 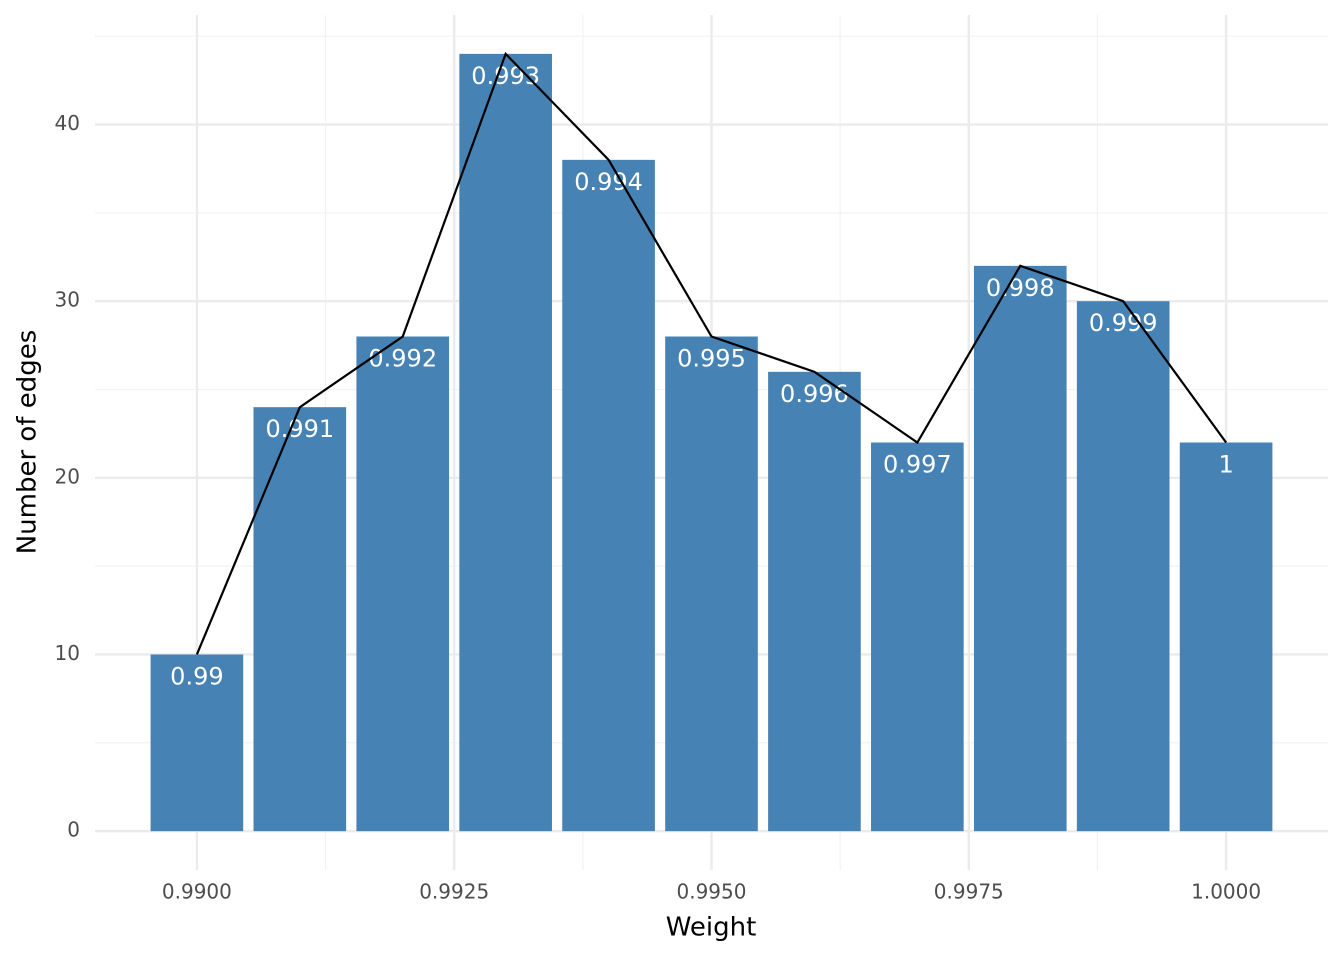 I want to click on x-tick-label: 0.9975, so click(x=969, y=892).